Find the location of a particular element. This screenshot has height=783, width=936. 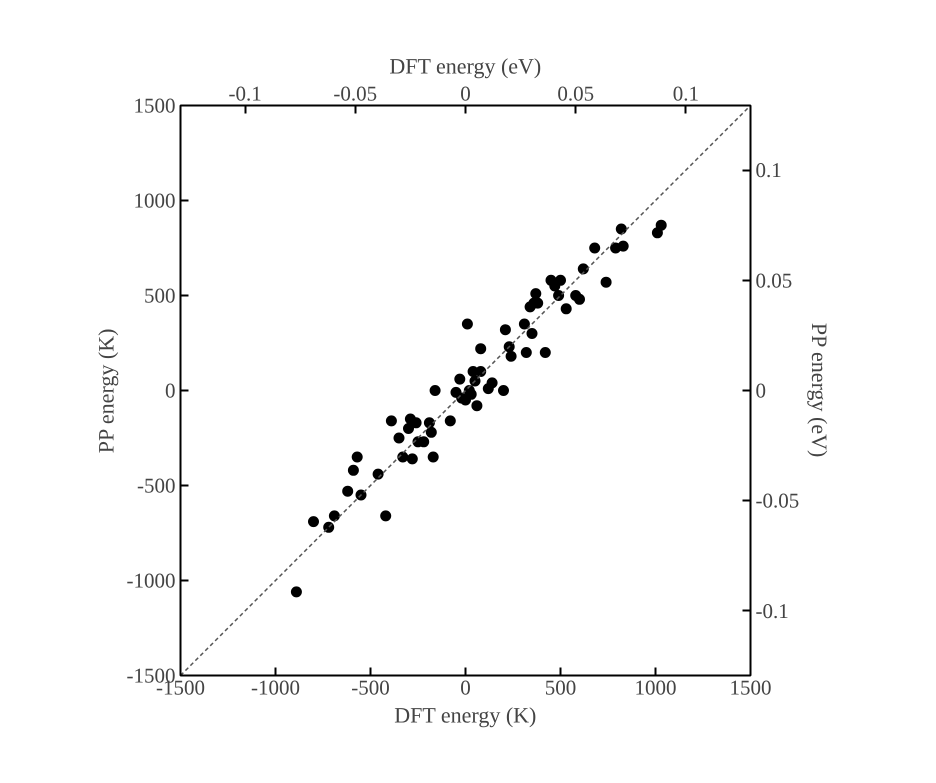

x-tick-label: -1000 is located at coordinates (275, 688).